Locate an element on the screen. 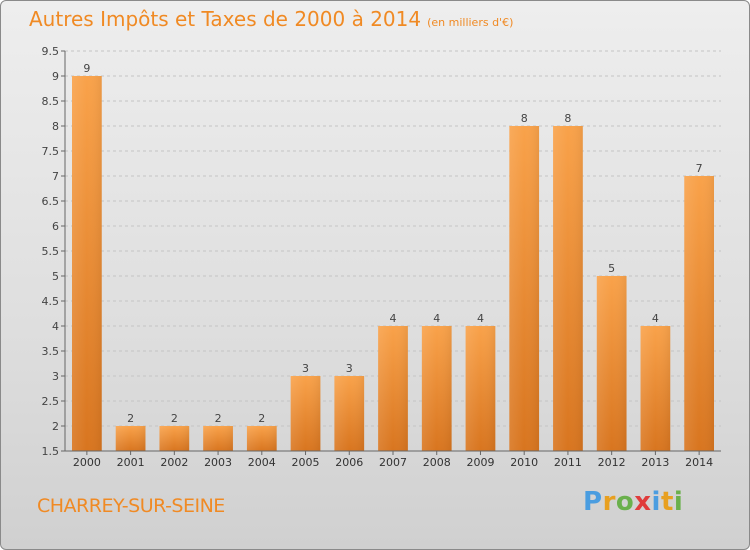 The image size is (750, 550). town-name: CHARREY-SUR-SEINE is located at coordinates (131, 506).